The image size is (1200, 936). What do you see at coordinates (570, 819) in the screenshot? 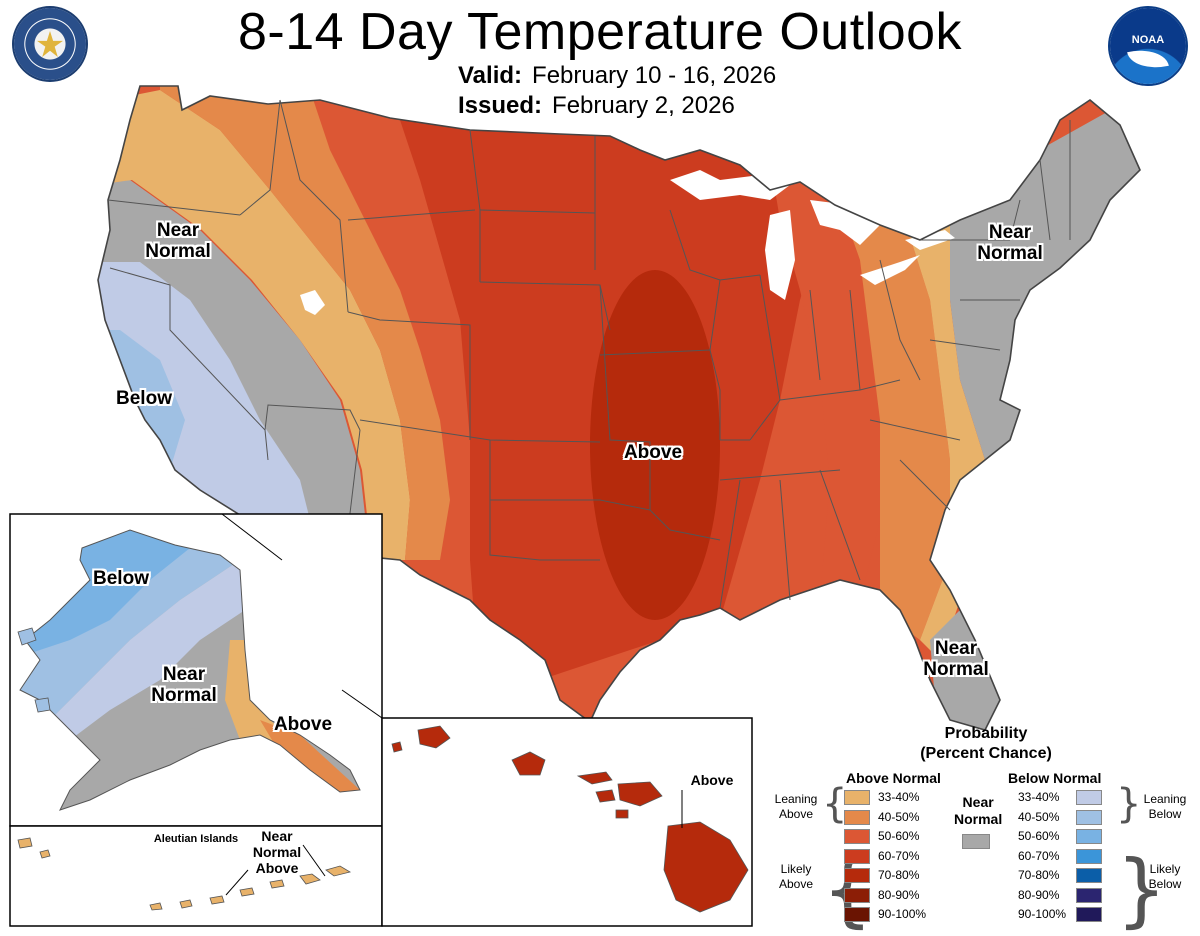
I see `hawaii-islands` at bounding box center [570, 819].